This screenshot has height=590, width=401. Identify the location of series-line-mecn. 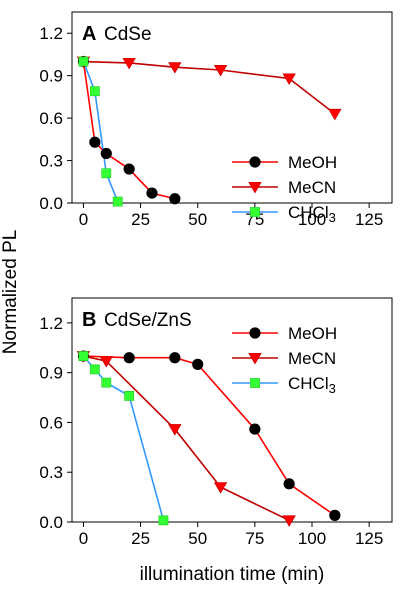
(209, 87).